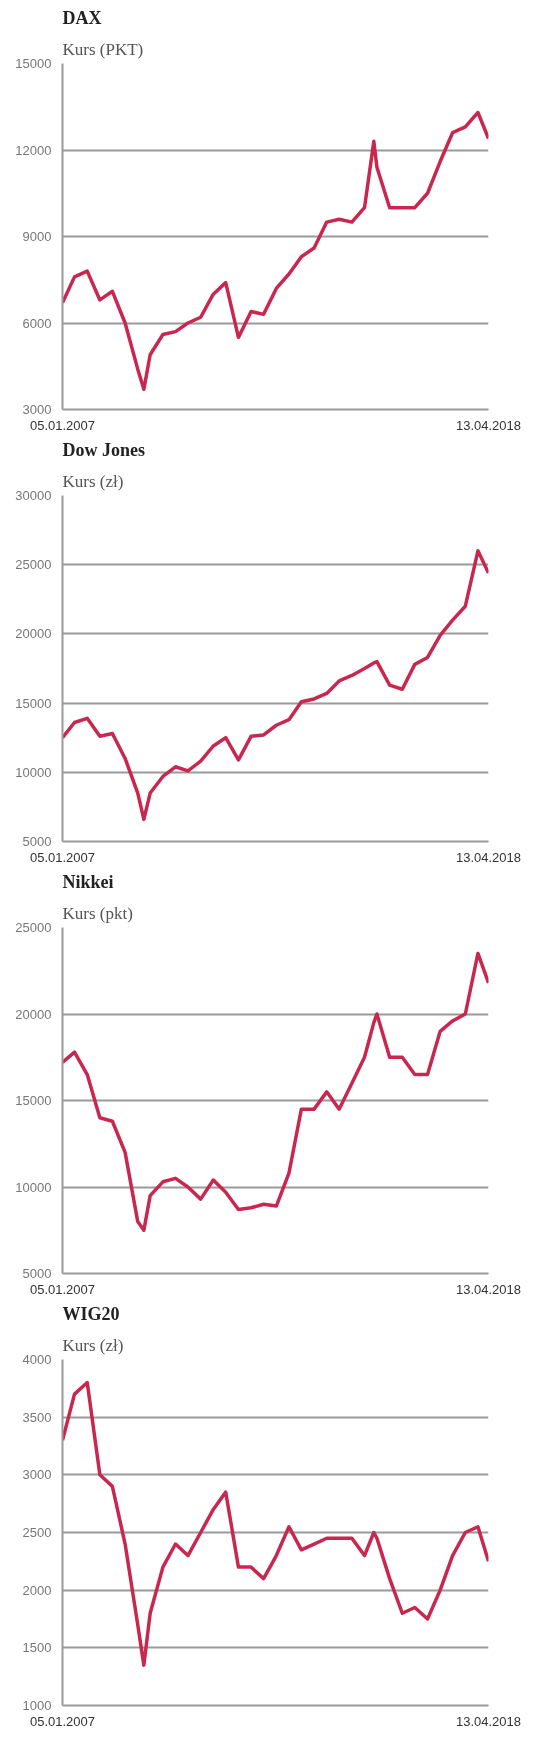  Describe the element at coordinates (103, 49) in the screenshot. I see `chart-subtitle: Kurs (PKT)` at that location.